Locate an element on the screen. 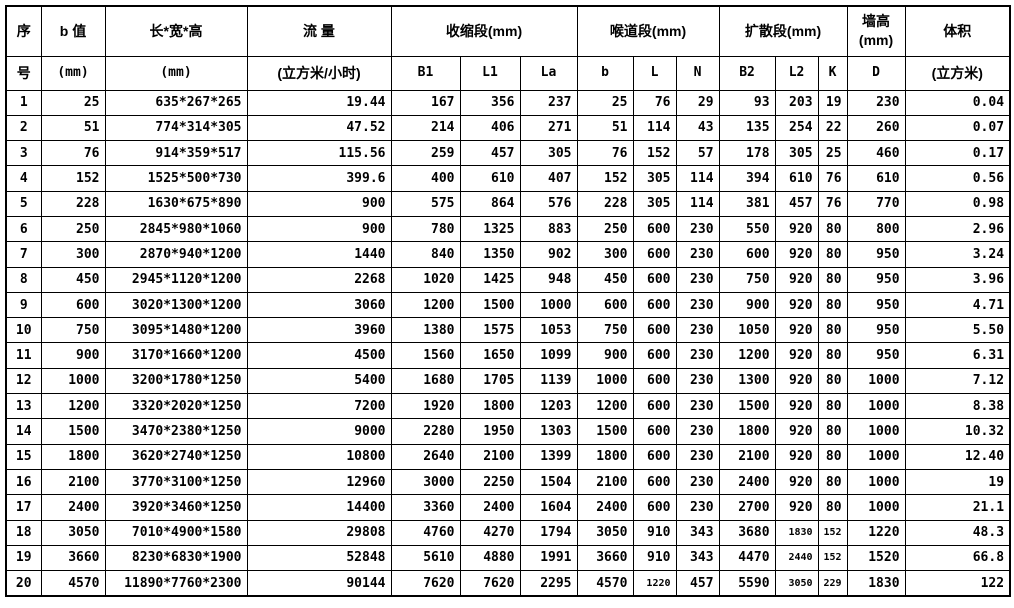  table-cell: 10 is located at coordinates (23, 330).